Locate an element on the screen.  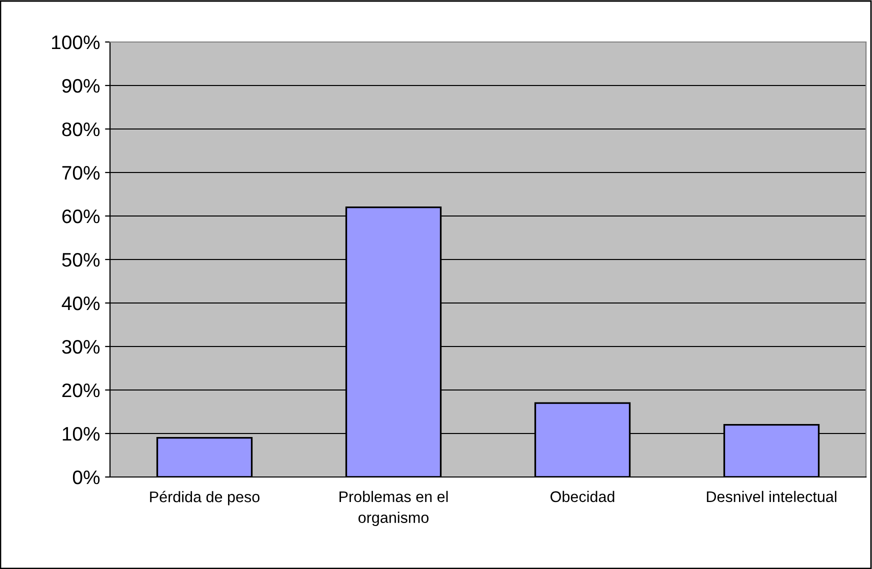
y-tick-label: 0% is located at coordinates (86, 477).